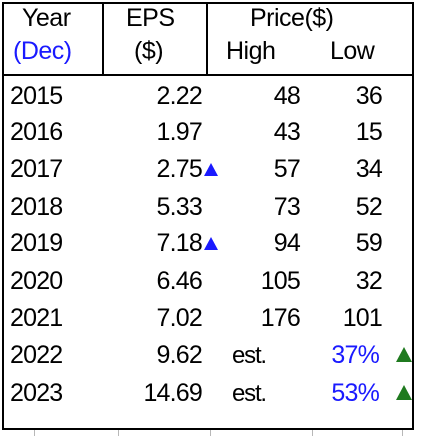 The width and height of the screenshot is (421, 438). I want to click on low-cell: 52, so click(369, 207).